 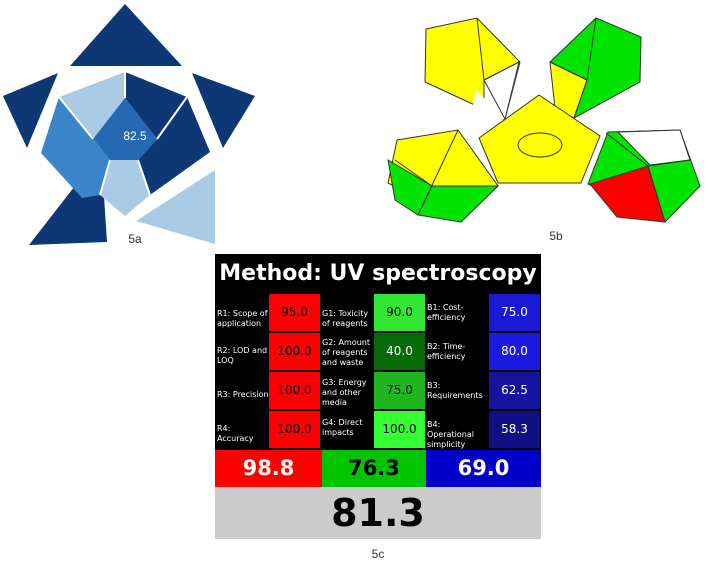 I want to click on panel-b-label: 5b, so click(x=556, y=236).